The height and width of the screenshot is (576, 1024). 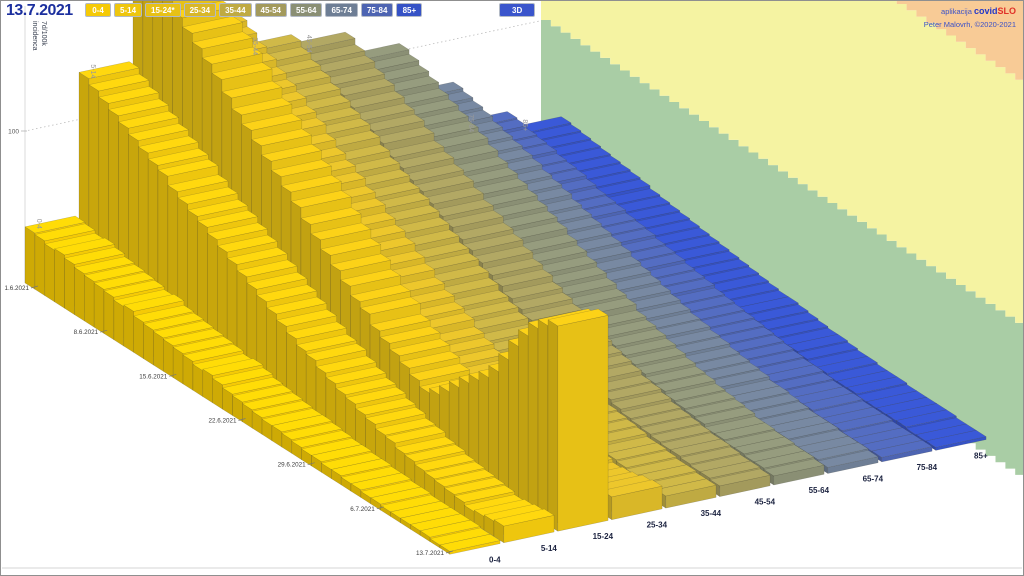 I want to click on age-axis-label-55-64: 55-64, so click(x=819, y=490).